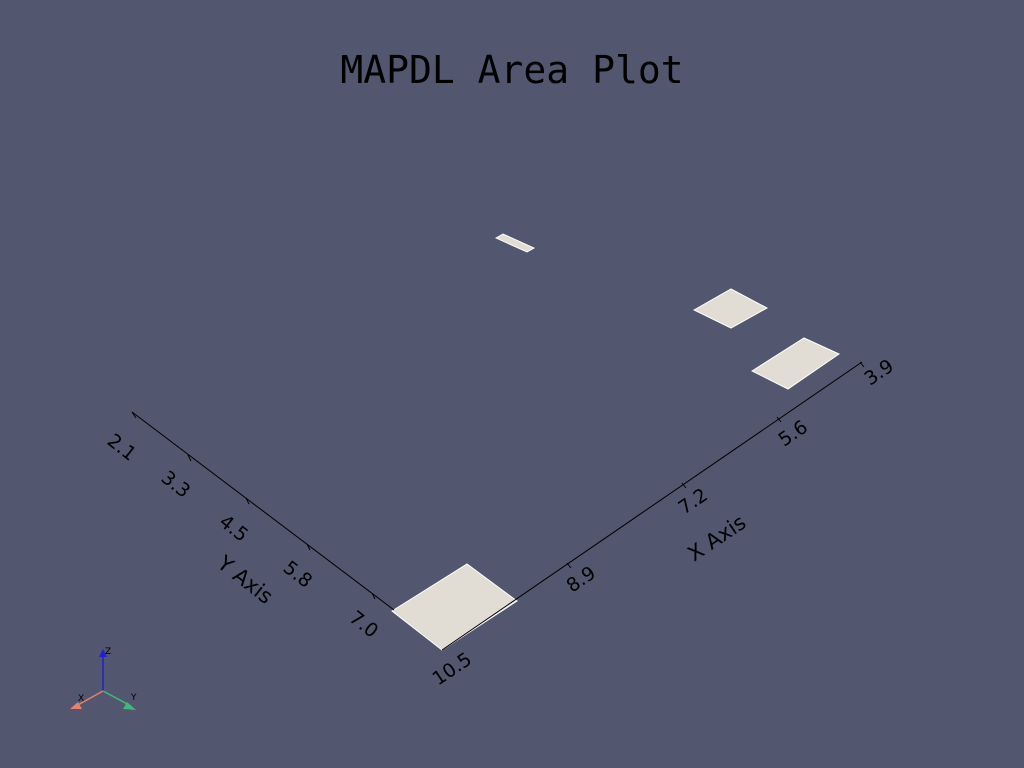 Image resolution: width=1024 pixels, height=768 pixels. What do you see at coordinates (515, 243) in the screenshot?
I see `area-small-top` at bounding box center [515, 243].